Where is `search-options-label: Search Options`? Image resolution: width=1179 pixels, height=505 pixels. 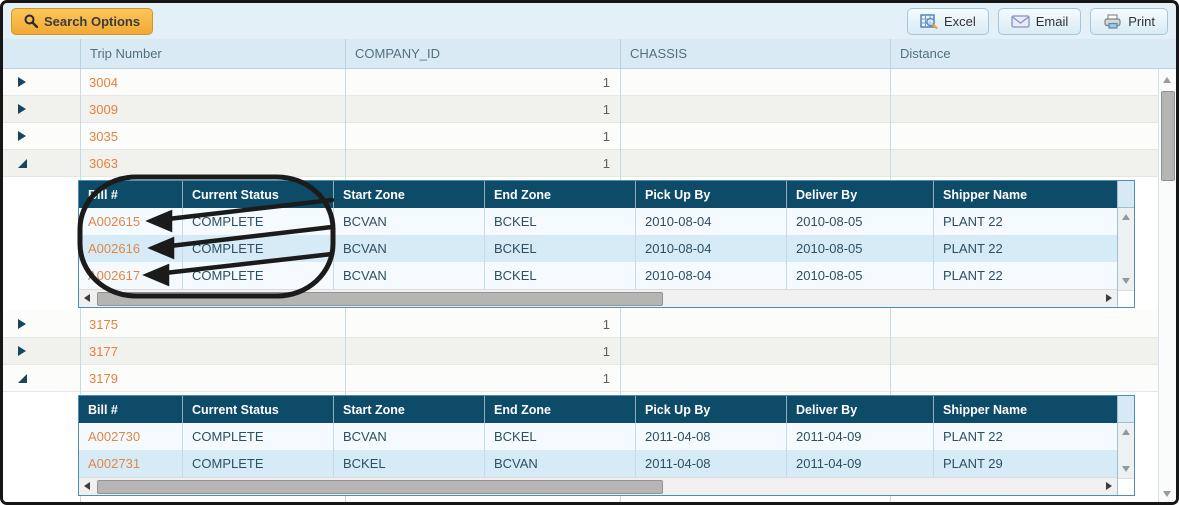
search-options-label: Search Options is located at coordinates (92, 21).